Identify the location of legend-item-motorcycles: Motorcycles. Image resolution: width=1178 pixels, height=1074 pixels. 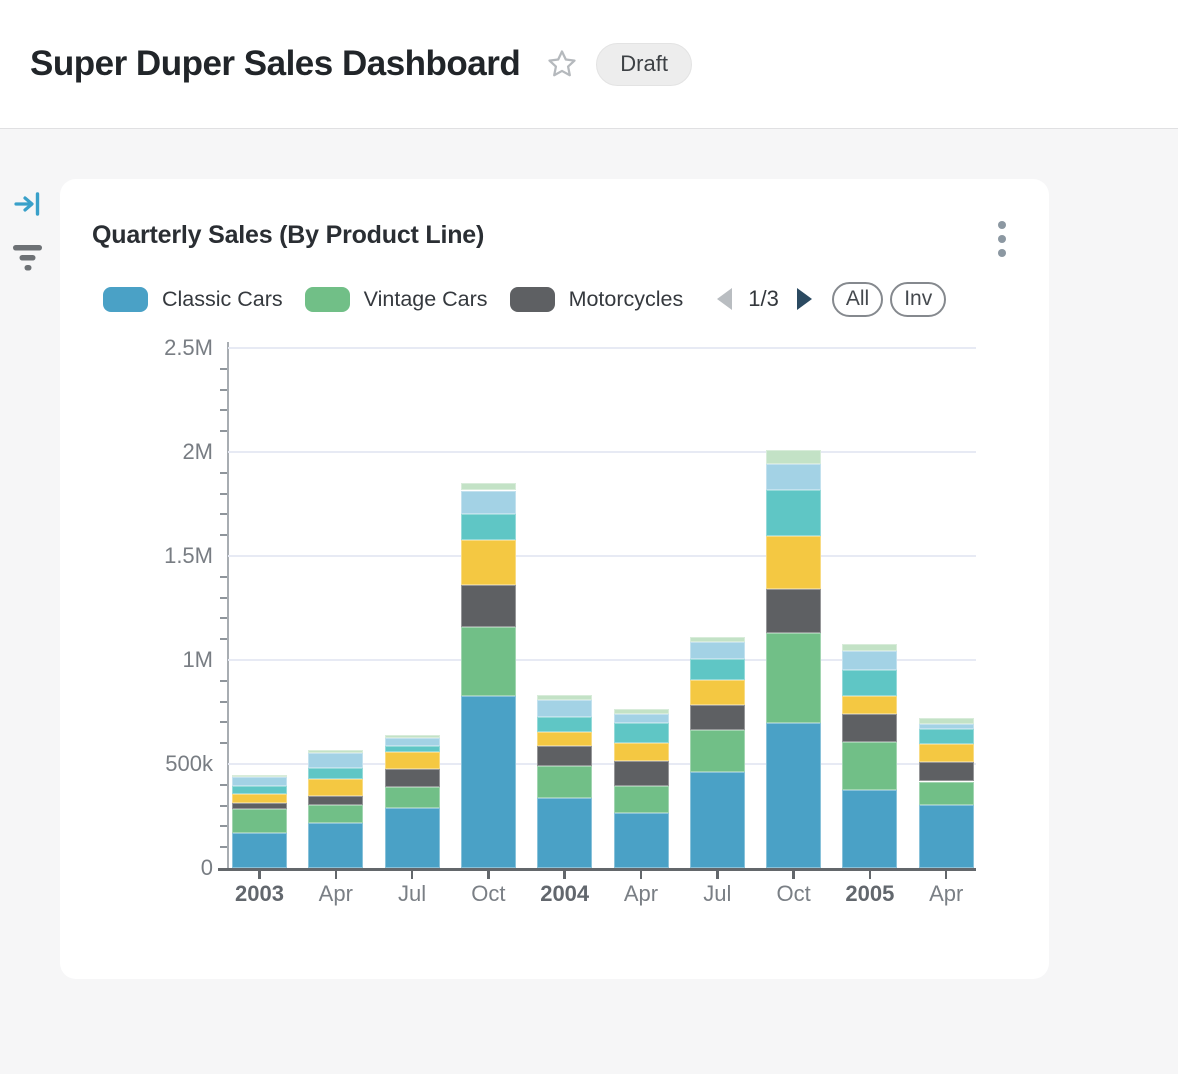
(596, 299).